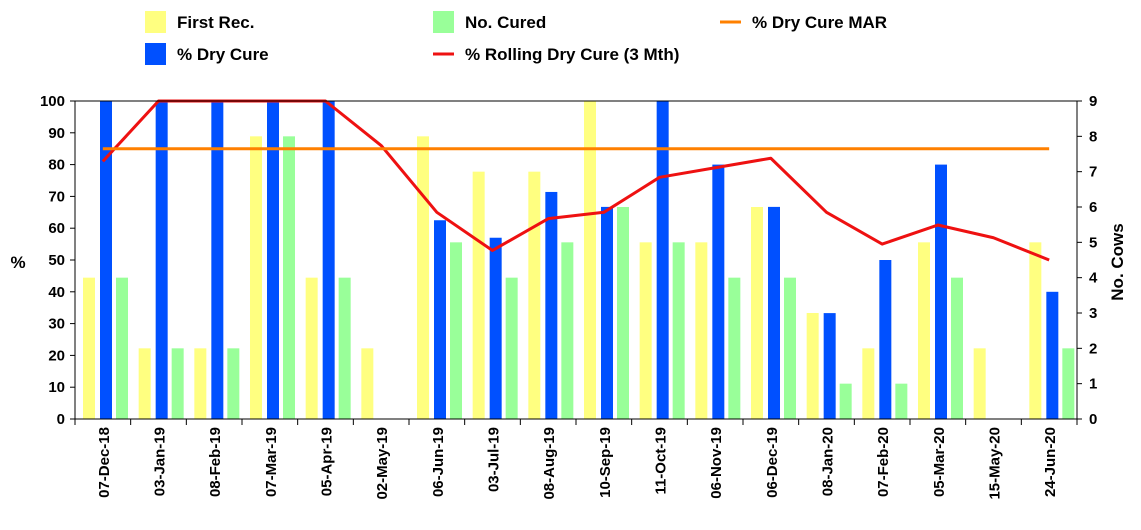 The height and width of the screenshot is (530, 1141). Describe the element at coordinates (505, 22) in the screenshot. I see `legend-label: No. Cured` at that location.